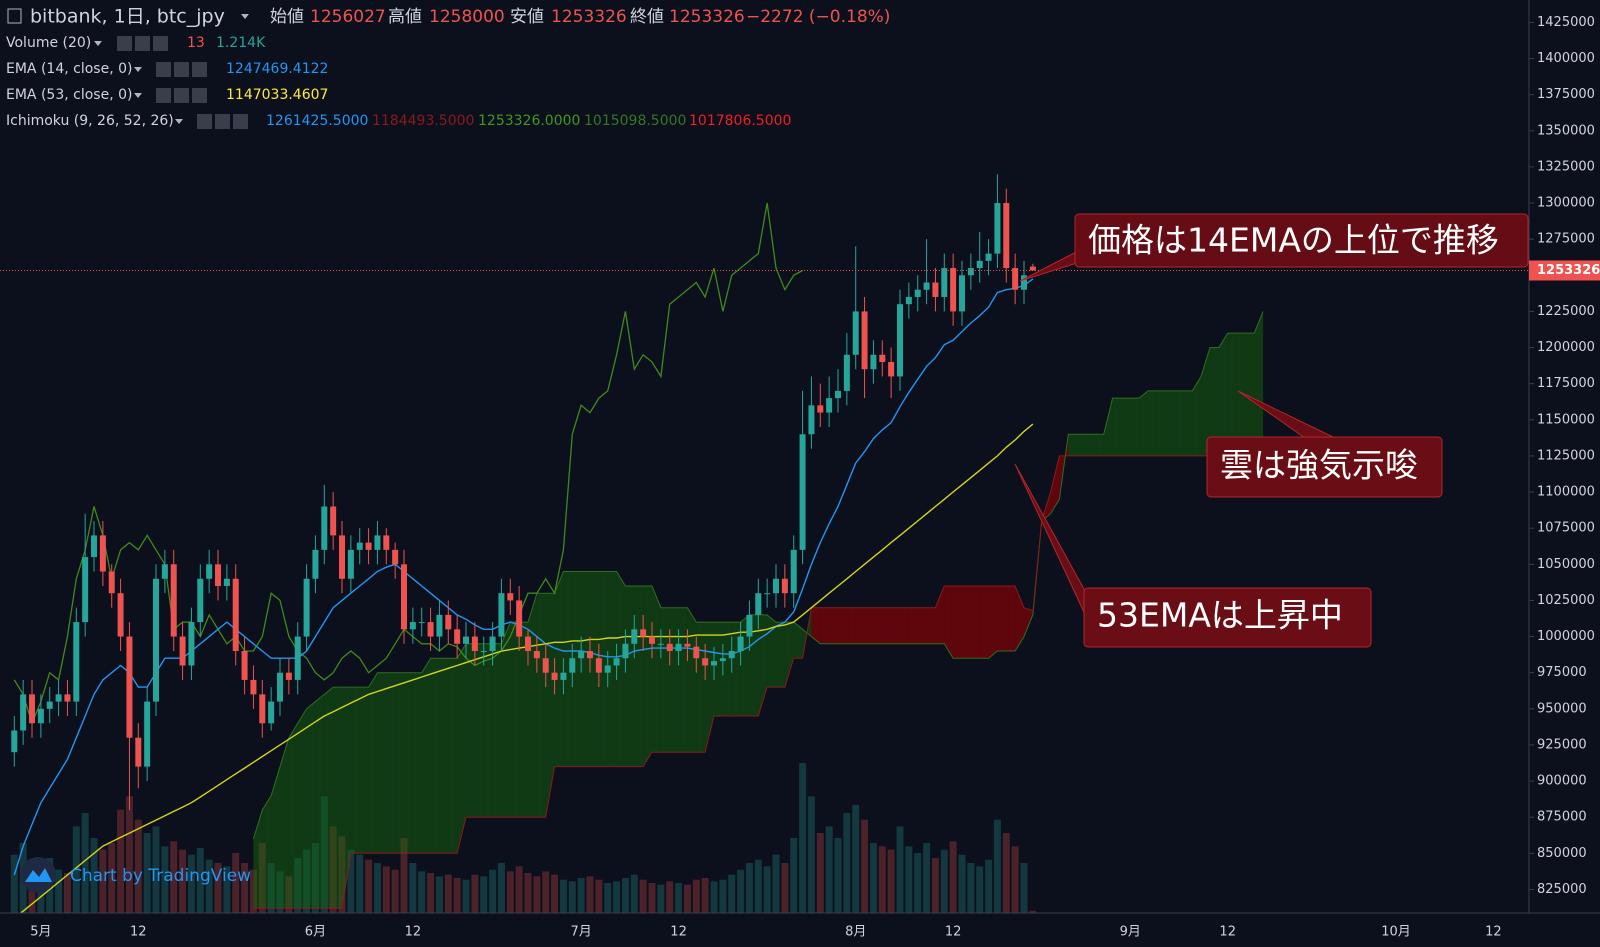  Describe the element at coordinates (1566, 636) in the screenshot. I see `y-tick-label: 1000000` at that location.